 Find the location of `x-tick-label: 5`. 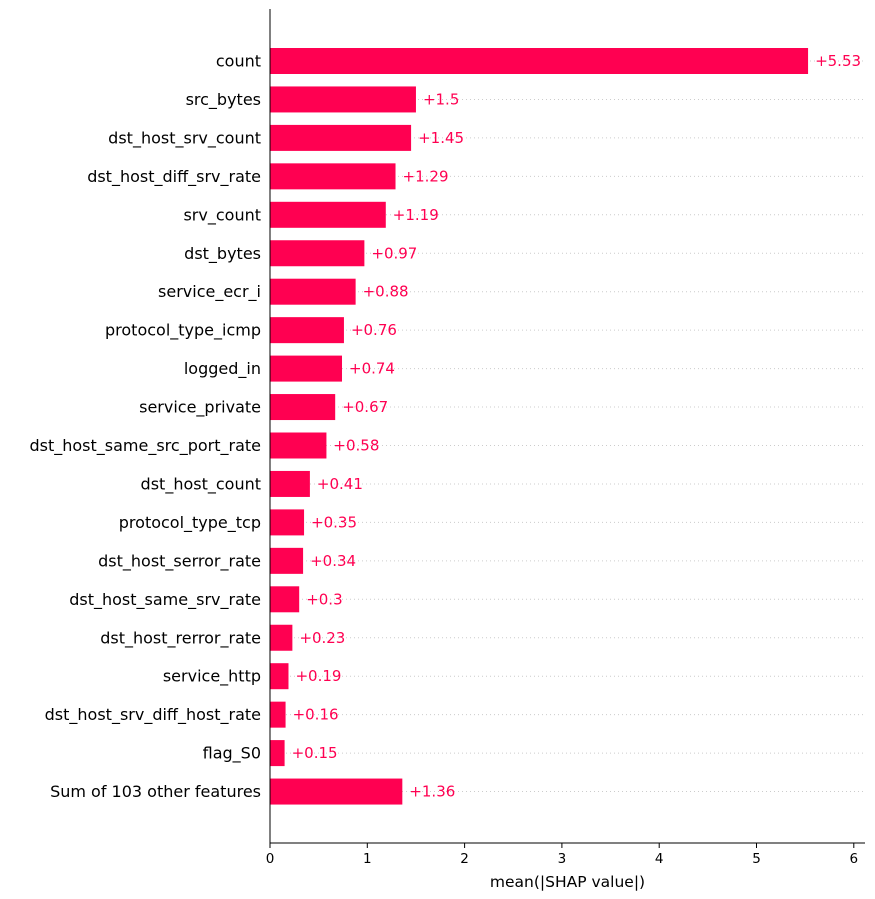

x-tick-label: 5 is located at coordinates (756, 859).